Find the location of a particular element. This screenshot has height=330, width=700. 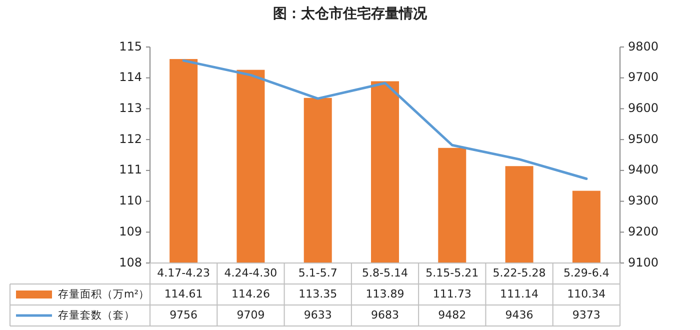

y2-tick-label: 9800 is located at coordinates (643, 46).